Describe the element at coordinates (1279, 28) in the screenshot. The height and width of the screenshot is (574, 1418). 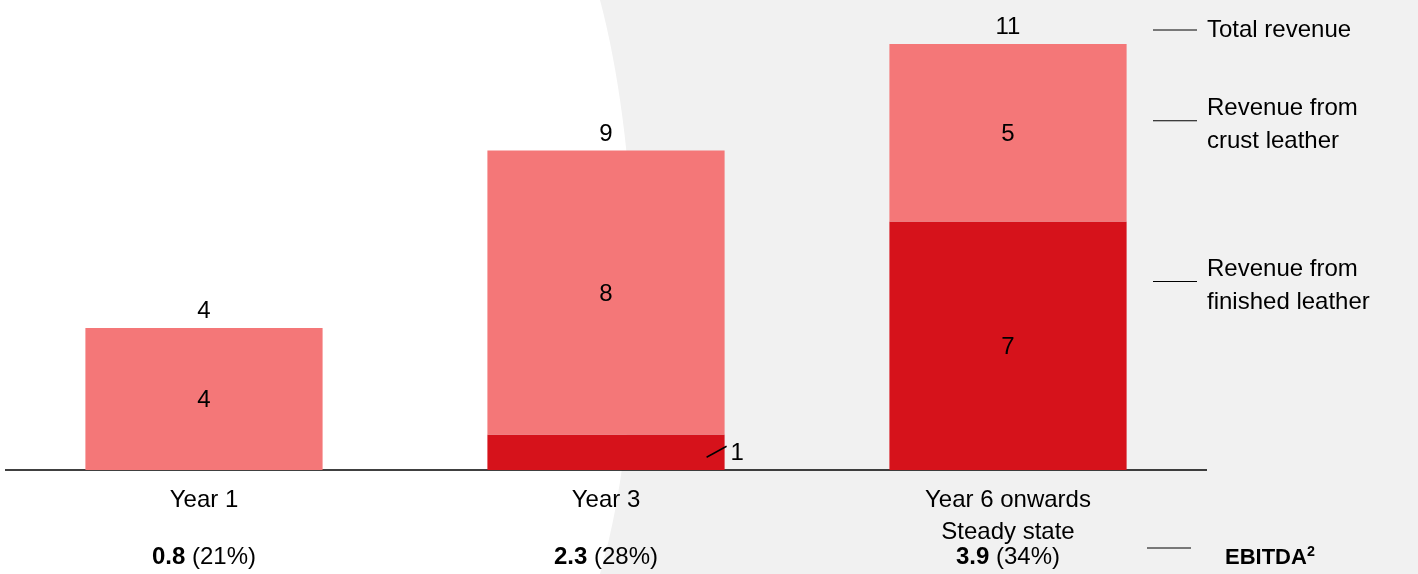
I see `text: Total revenue` at that location.